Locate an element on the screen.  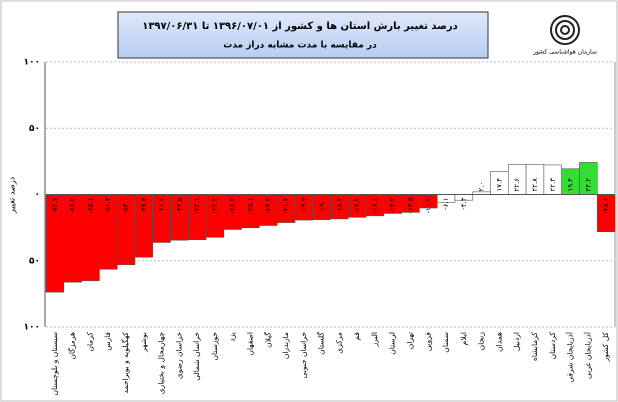
value-label: -۱۷.۲ is located at coordinates (357, 205).